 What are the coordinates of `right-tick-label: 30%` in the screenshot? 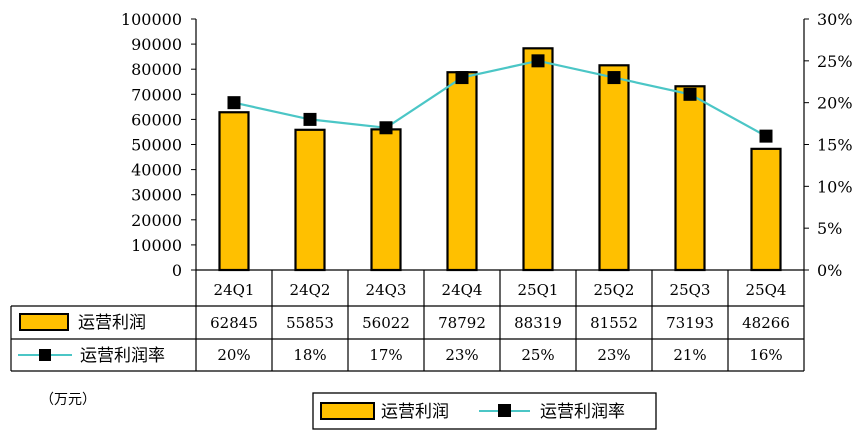 It's located at (835, 19).